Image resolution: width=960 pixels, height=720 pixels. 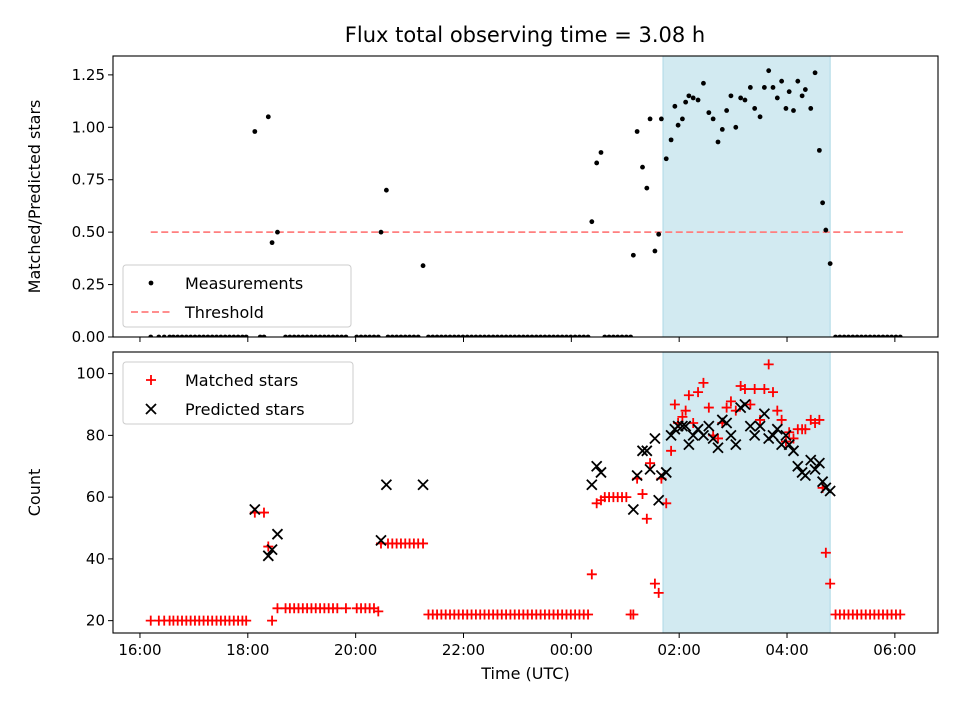 I want to click on x-tick-label: 20:00, so click(x=355, y=650).